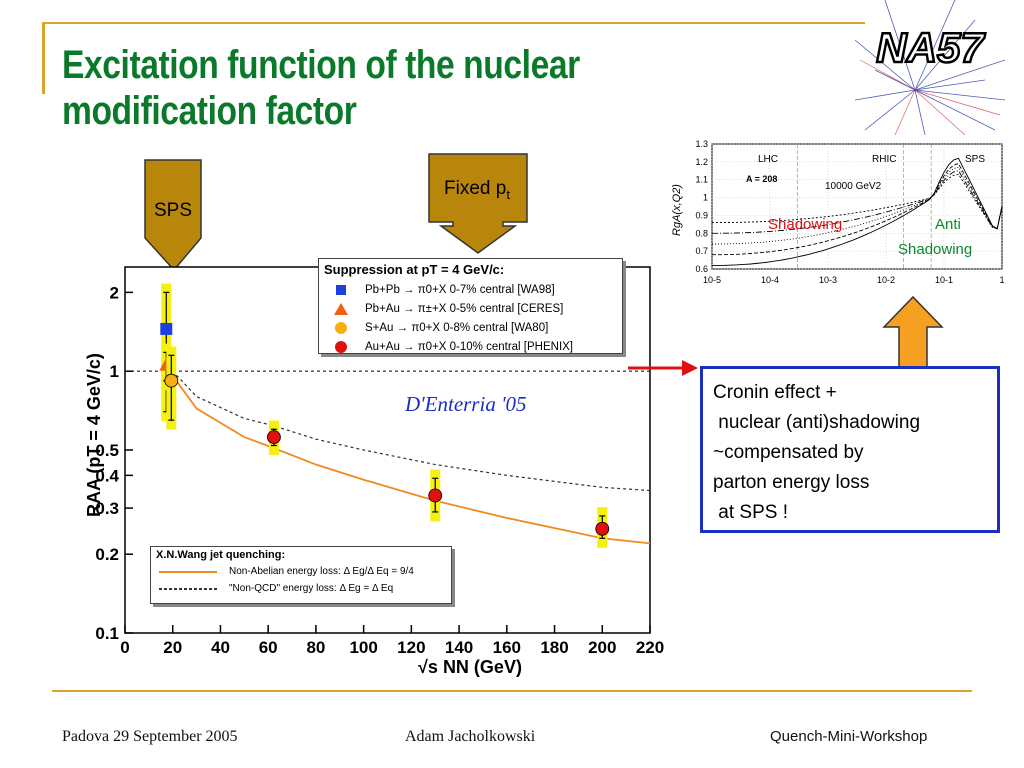 Image resolution: width=1024 pixels, height=768 pixels. I want to click on y-tick-label-6: 2, so click(114, 292).